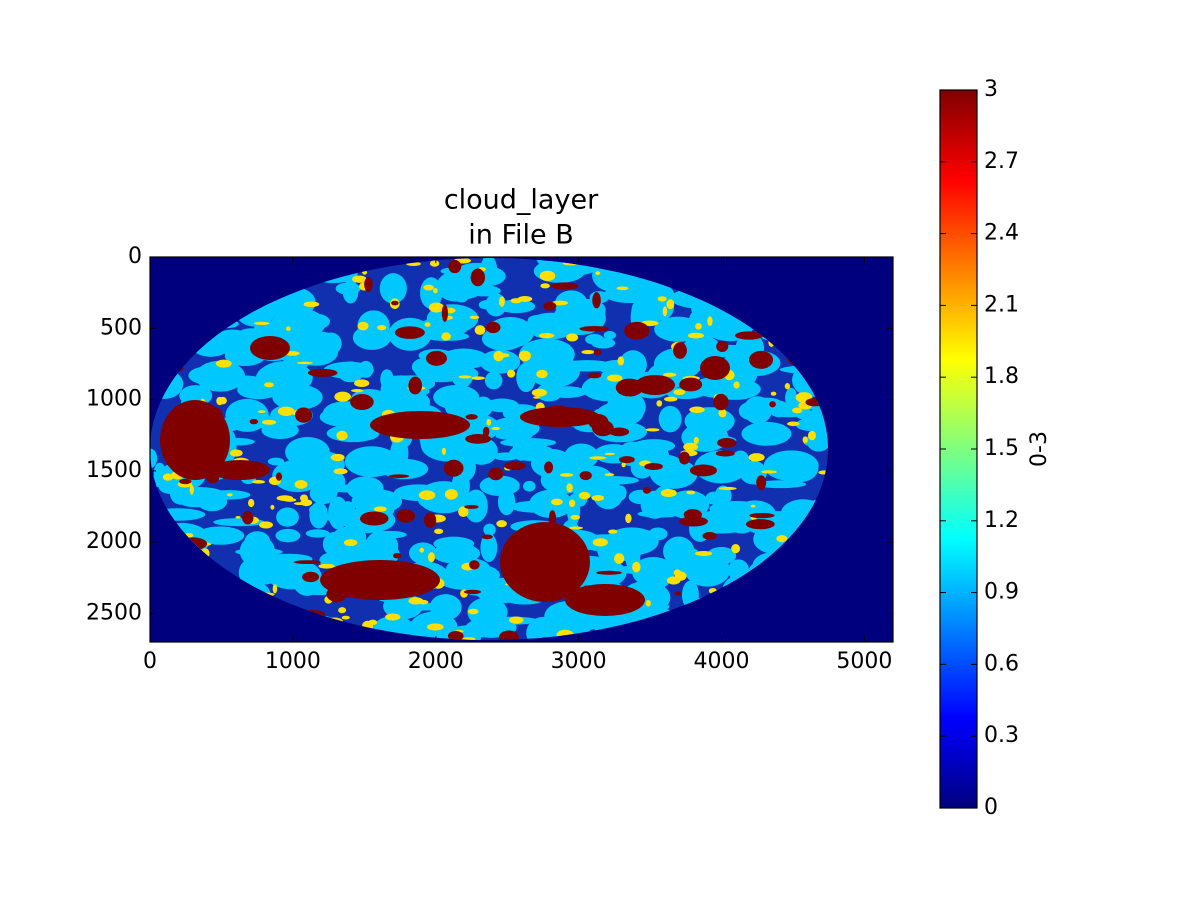  I want to click on colorbar-label: 0-3, so click(1039, 449).